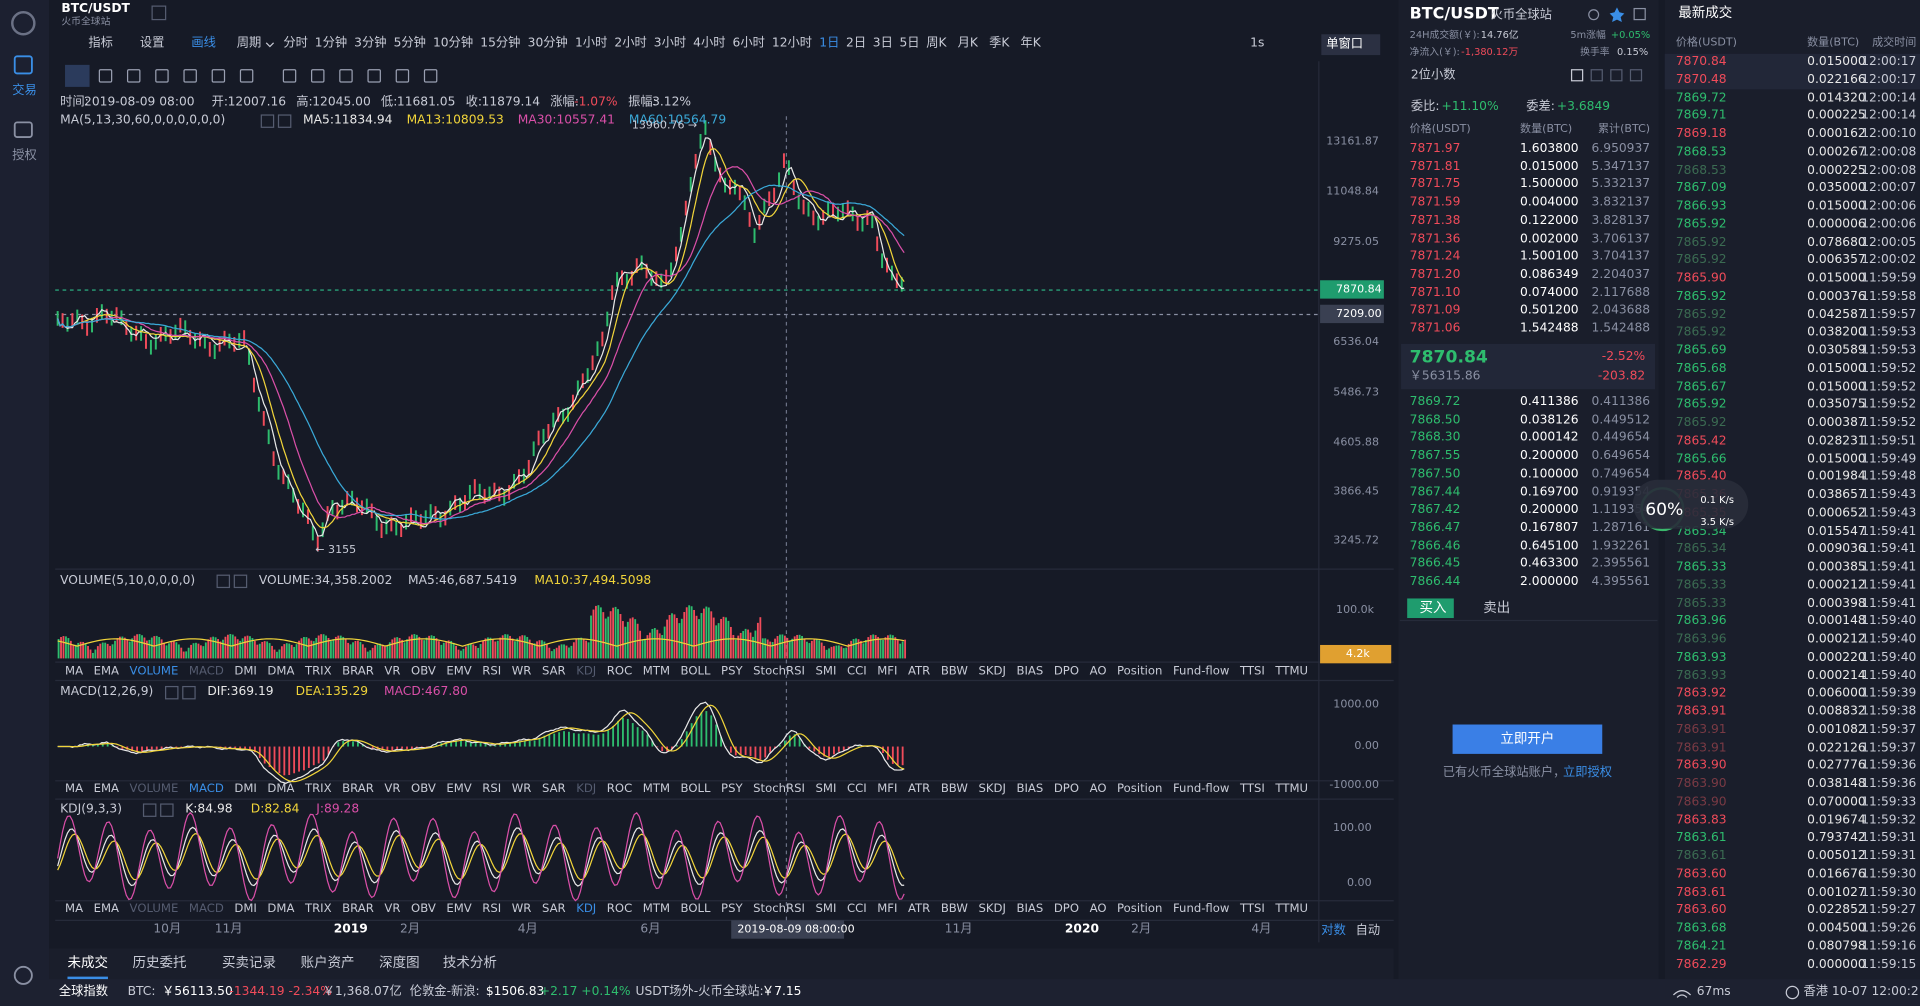 The height and width of the screenshot is (1006, 1920). What do you see at coordinates (553, 908) in the screenshot?
I see `indicator-tab: SAR` at bounding box center [553, 908].